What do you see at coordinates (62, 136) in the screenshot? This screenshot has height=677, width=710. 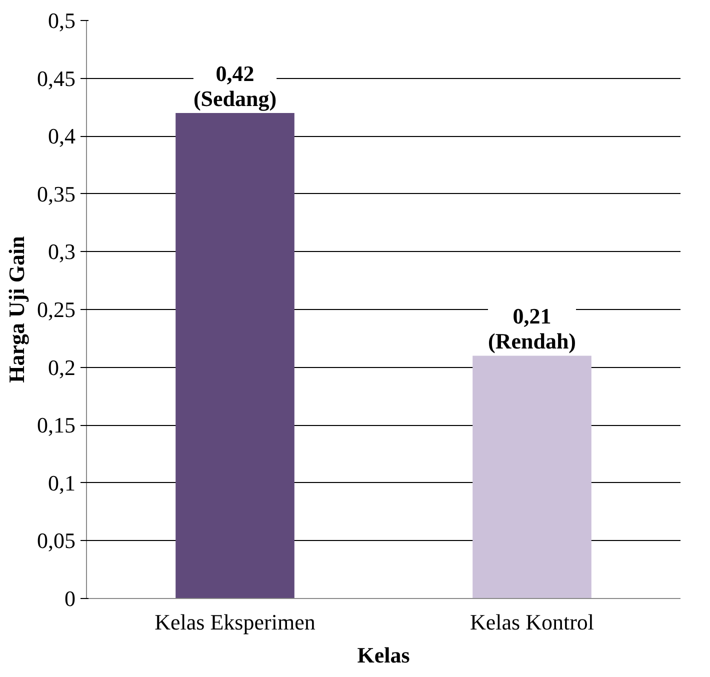 I see `y-tick-label: 0,4` at bounding box center [62, 136].